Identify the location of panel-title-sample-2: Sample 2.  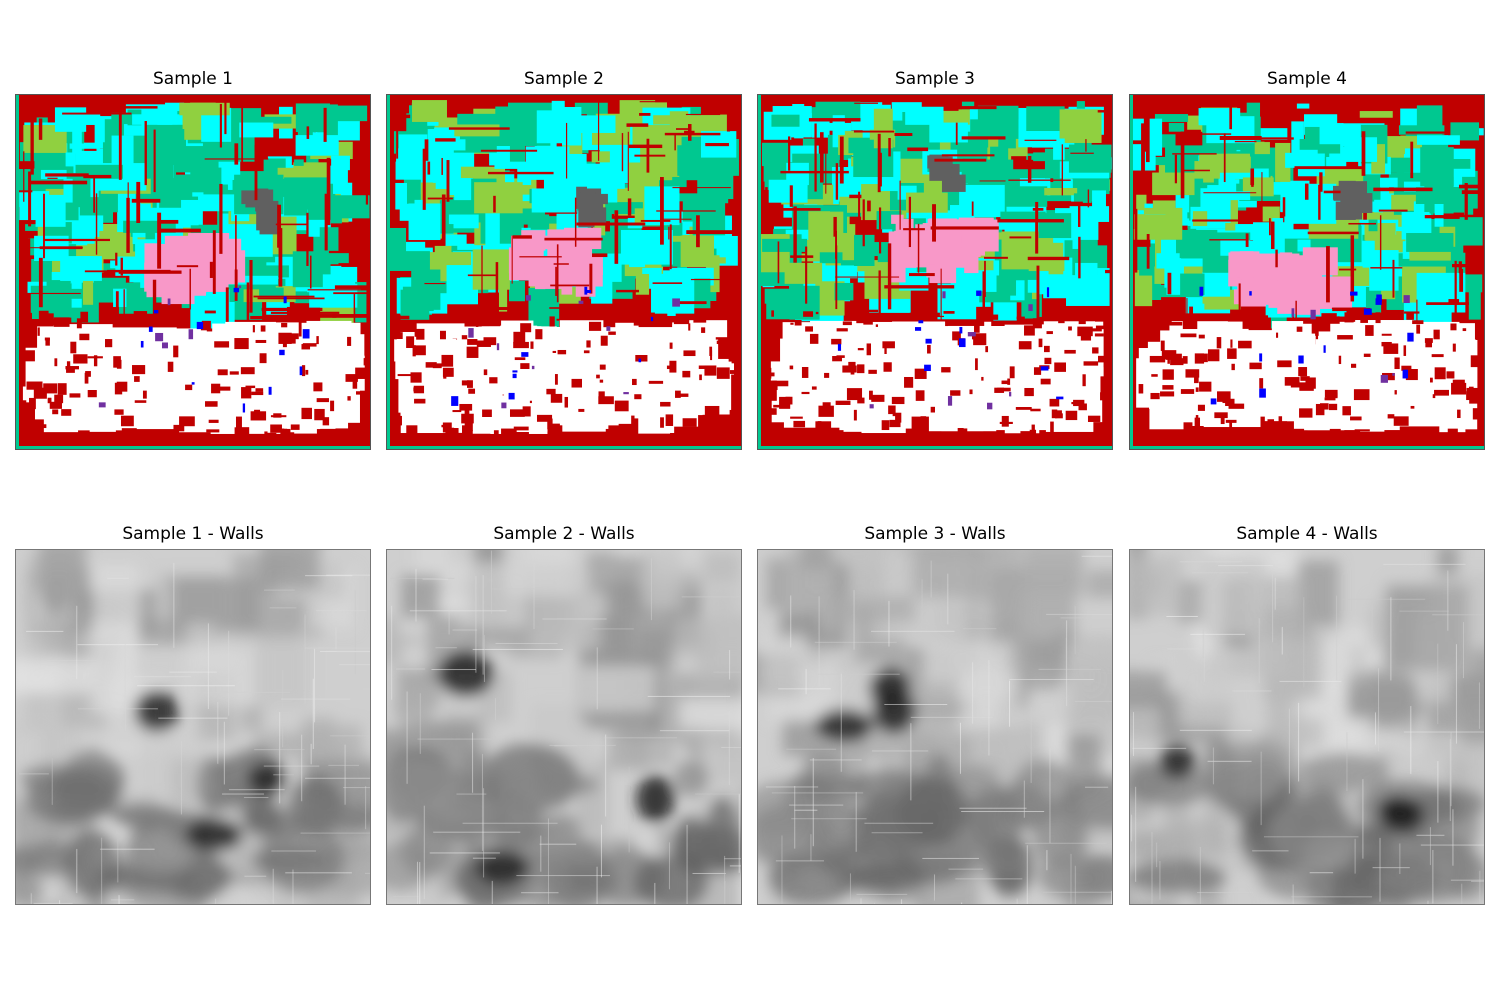
(564, 79).